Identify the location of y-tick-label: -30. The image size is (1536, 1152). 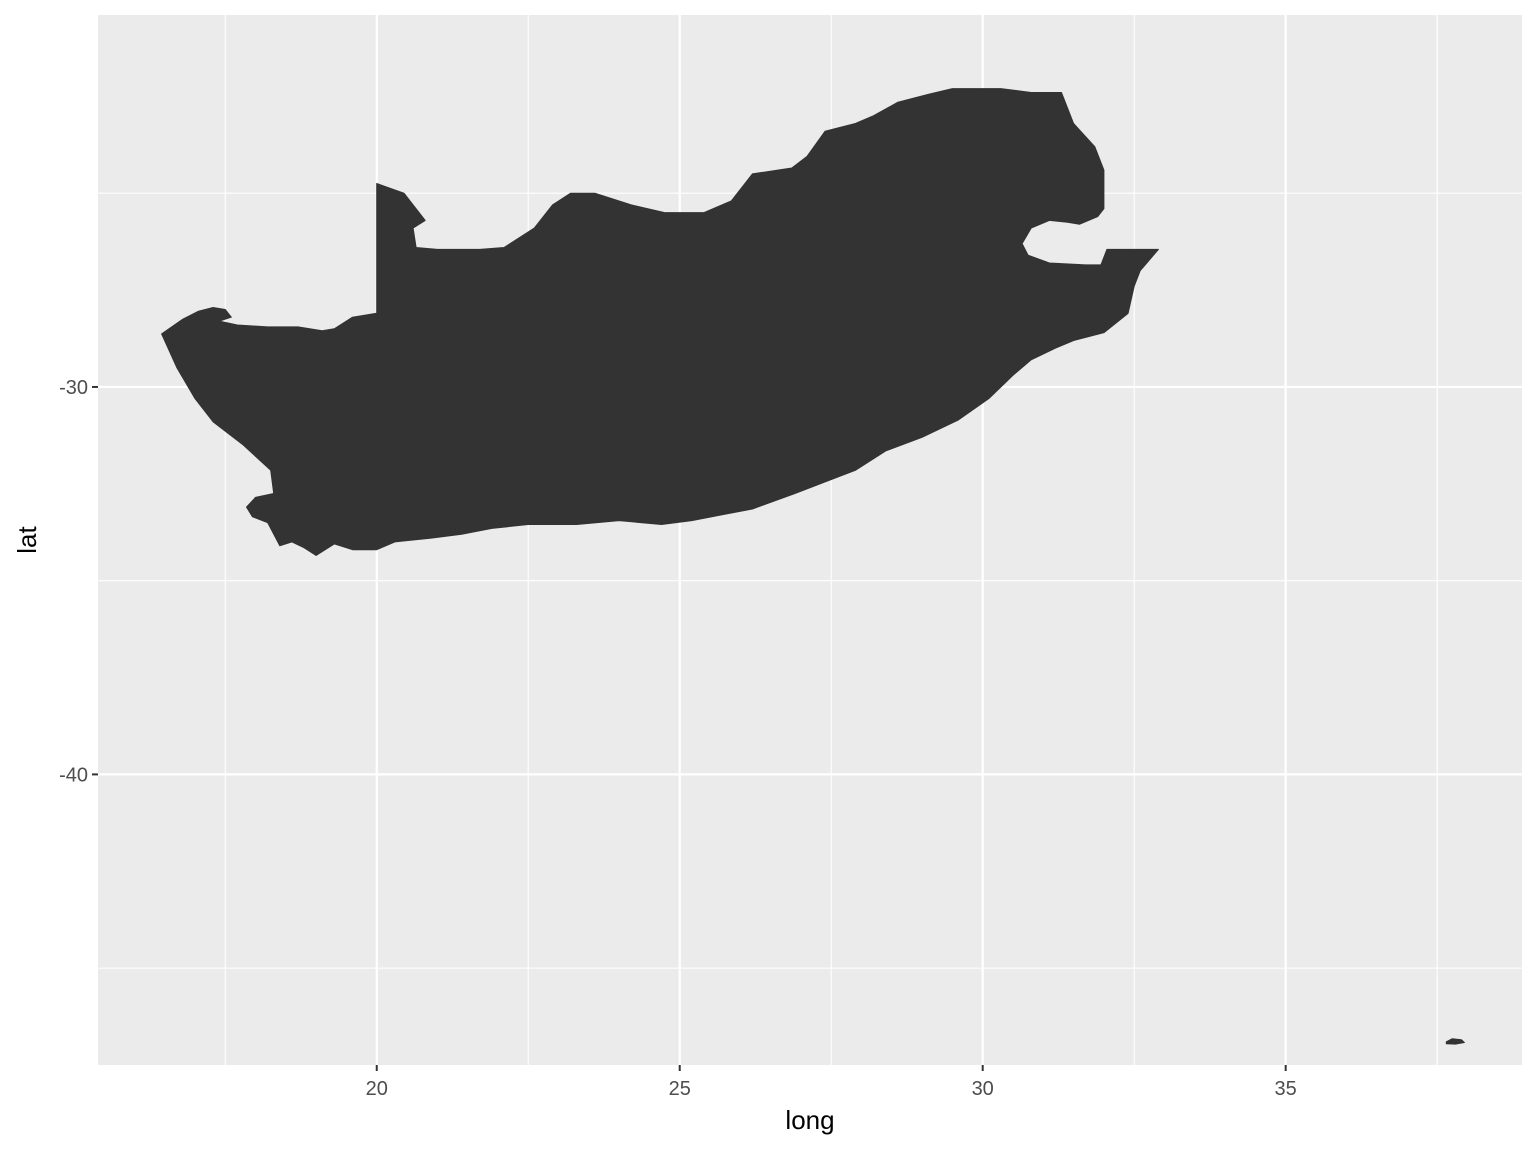
(73, 388).